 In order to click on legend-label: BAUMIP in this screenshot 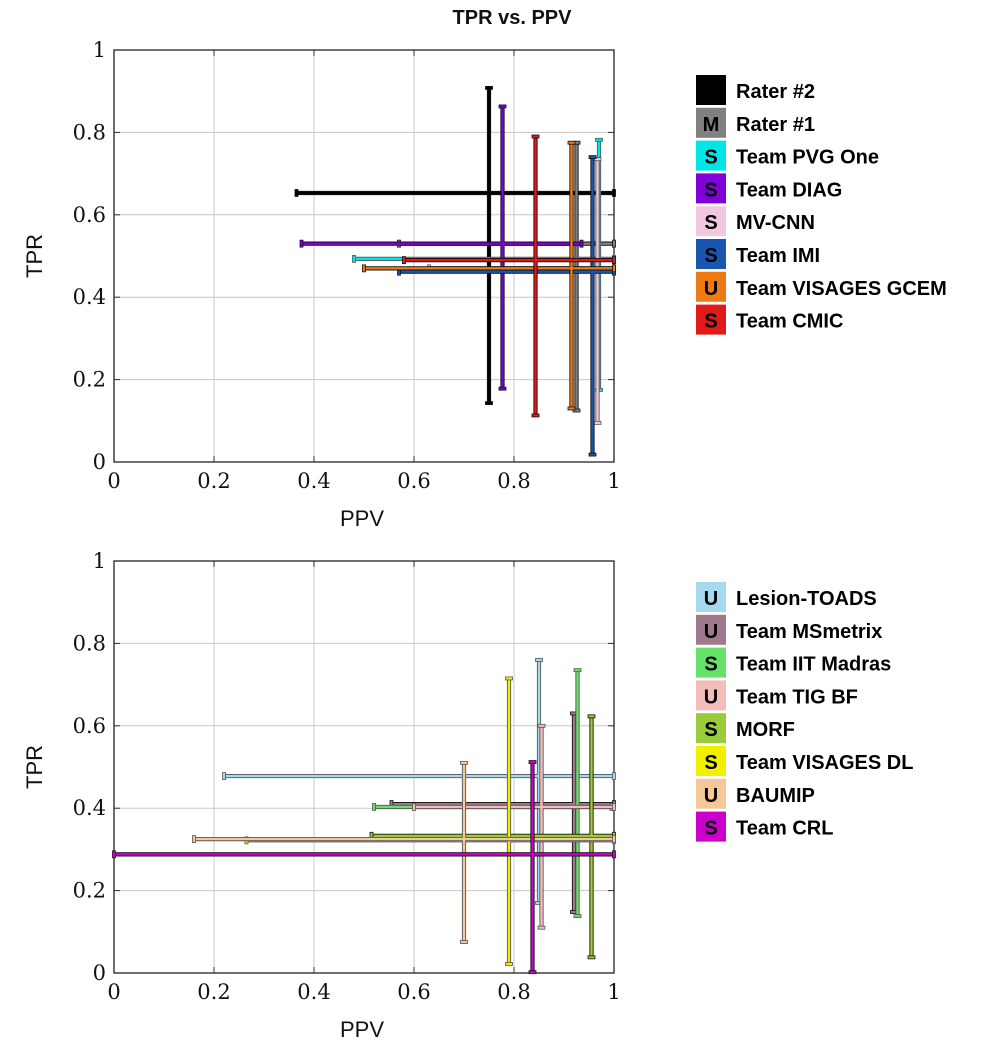, I will do `click(775, 796)`.